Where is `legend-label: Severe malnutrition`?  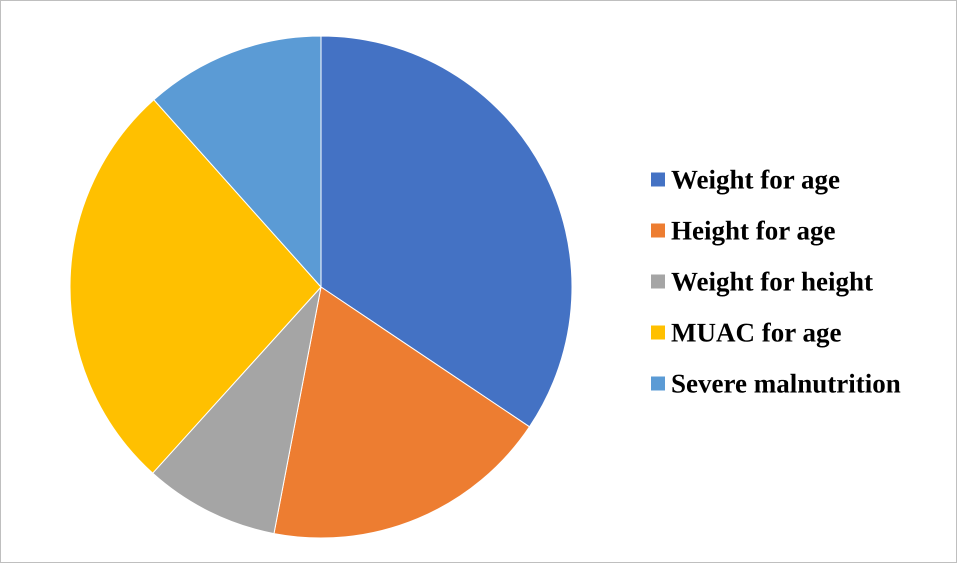 legend-label: Severe malnutrition is located at coordinates (786, 383).